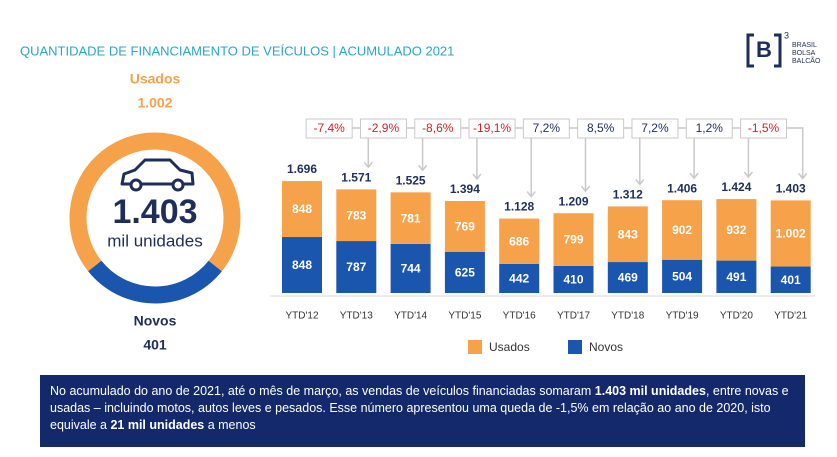  I want to click on legend-swatch, so click(575, 347).